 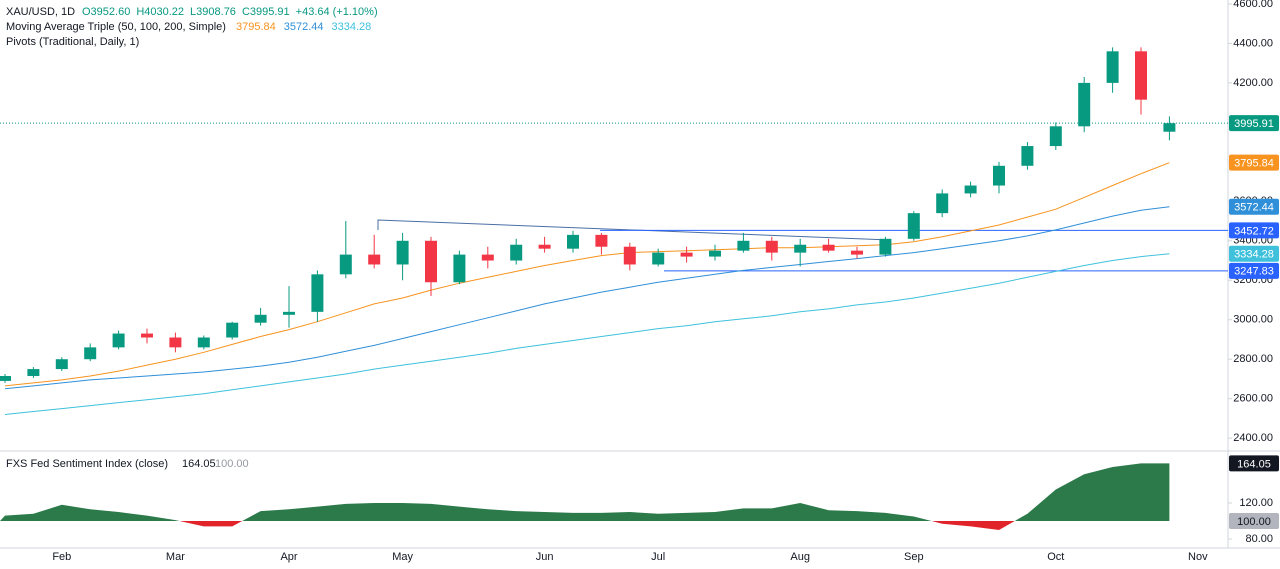 I want to click on ma-value: 3795.84, so click(x=256, y=27).